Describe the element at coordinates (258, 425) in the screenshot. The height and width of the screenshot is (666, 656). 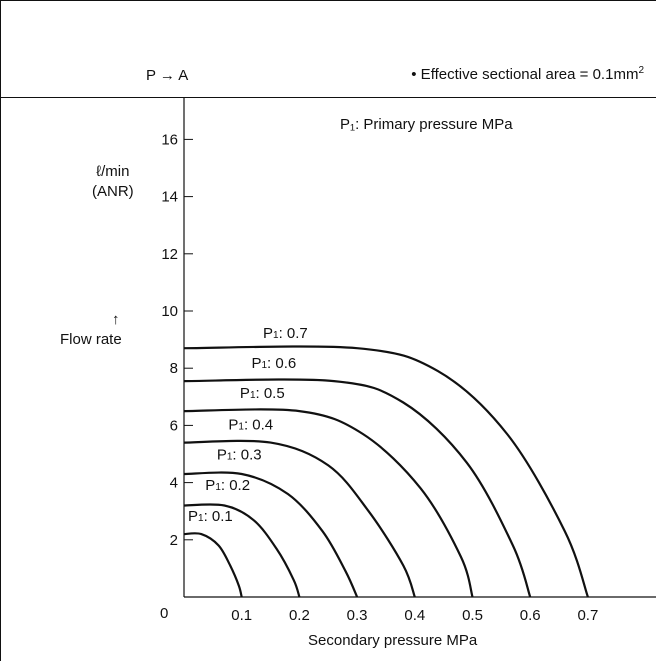
I see `series-label-value: : 0.4` at that location.